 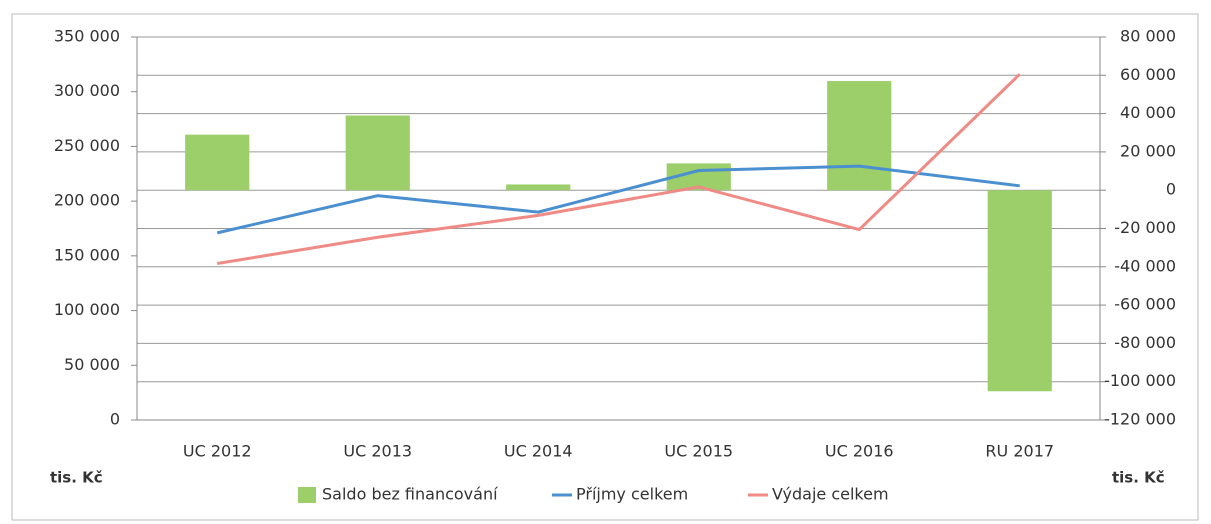 What do you see at coordinates (1140, 419) in the screenshot?
I see `y2-tick-label: -120 000` at bounding box center [1140, 419].